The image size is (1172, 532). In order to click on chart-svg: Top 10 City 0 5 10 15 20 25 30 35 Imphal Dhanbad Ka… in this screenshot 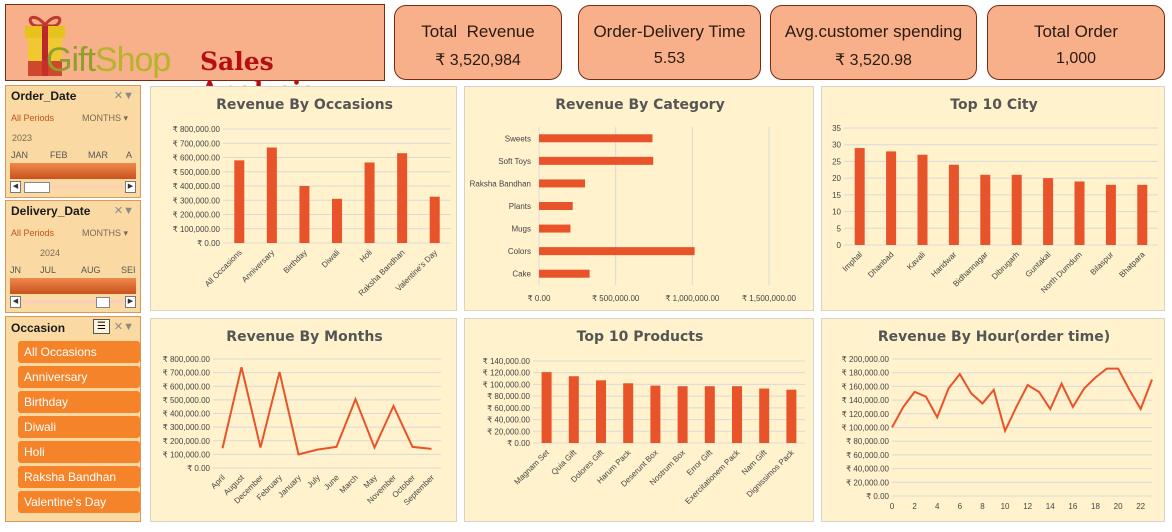, I will do `click(995, 196)`.